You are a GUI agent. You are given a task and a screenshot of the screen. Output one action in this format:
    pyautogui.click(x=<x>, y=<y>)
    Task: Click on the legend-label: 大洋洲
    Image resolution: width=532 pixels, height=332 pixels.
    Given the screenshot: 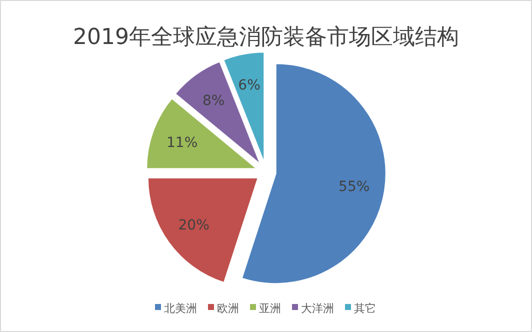 What is the action you would take?
    pyautogui.click(x=317, y=308)
    